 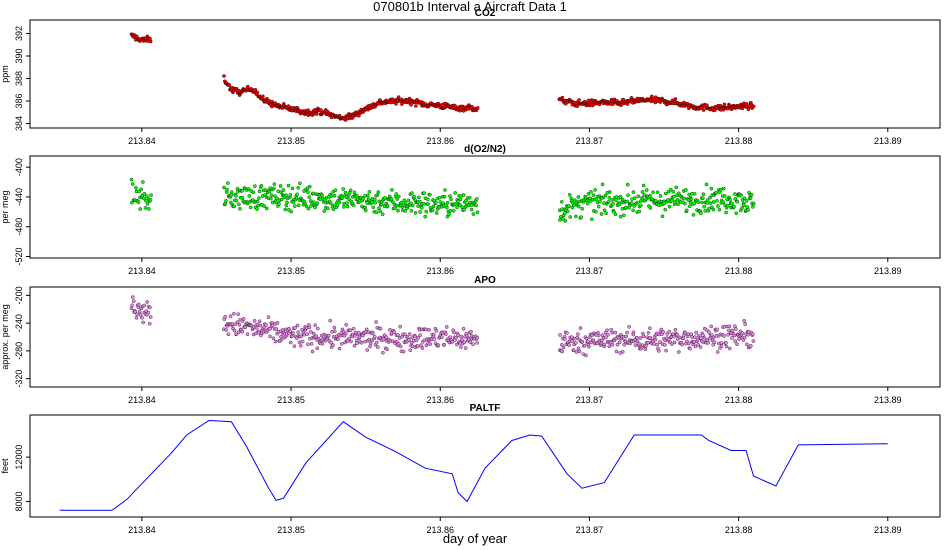 What do you see at coordinates (291, 271) in the screenshot?
I see `x-tick-label-o2n2: 213.85` at bounding box center [291, 271].